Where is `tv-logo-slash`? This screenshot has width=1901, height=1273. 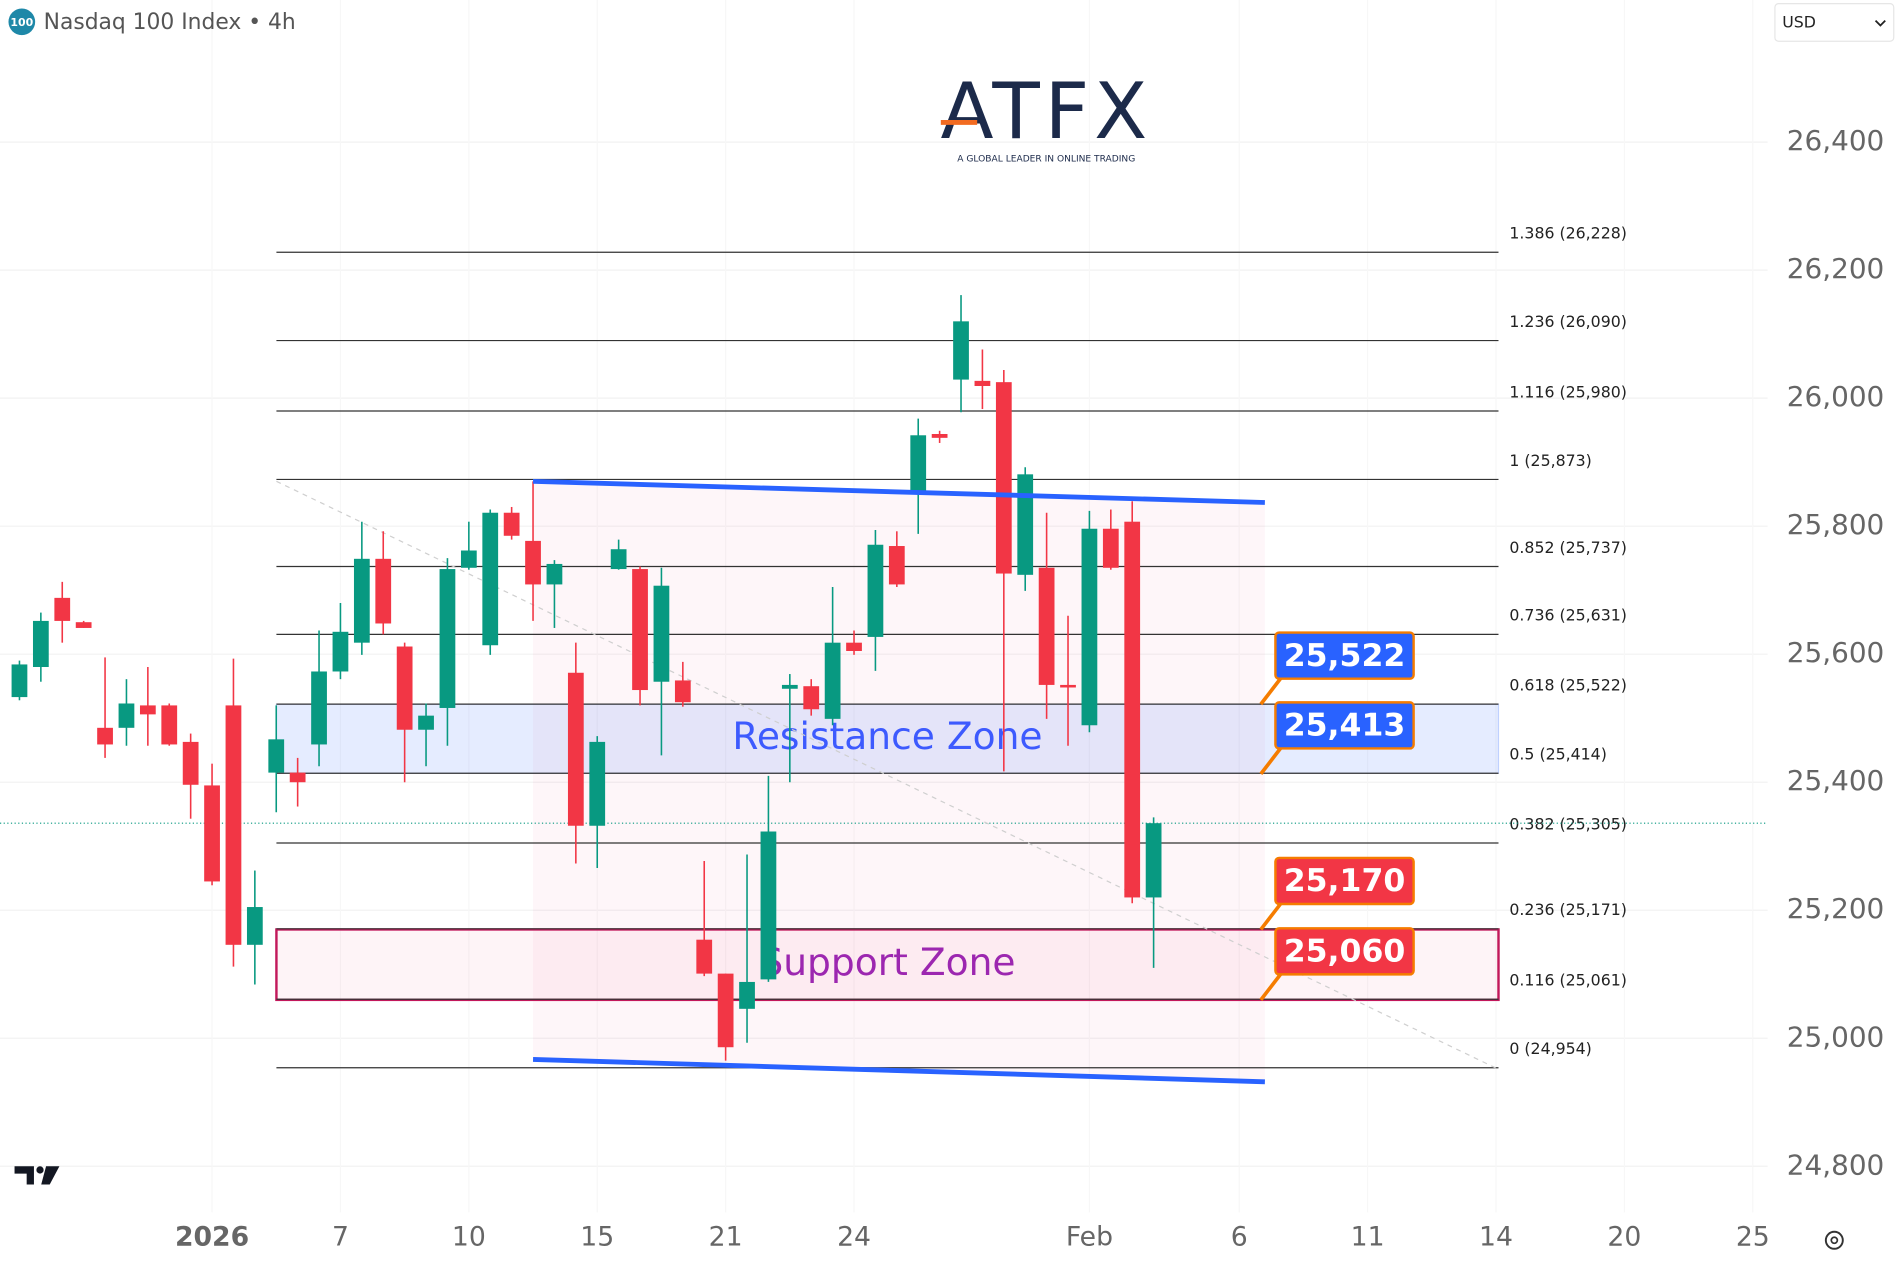
tv-logo-slash is located at coordinates (50, 1175).